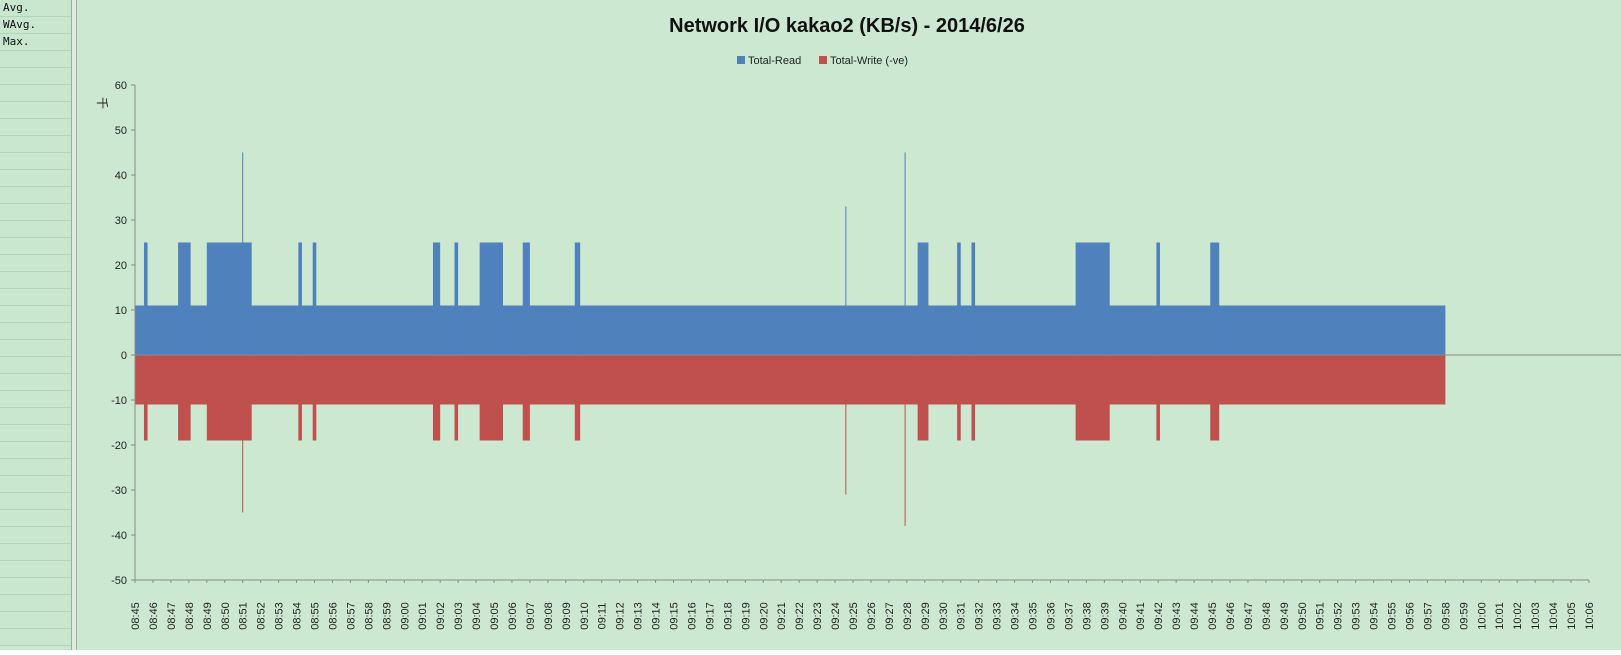  I want to click on x-tick-label: 09:31, so click(962, 616).